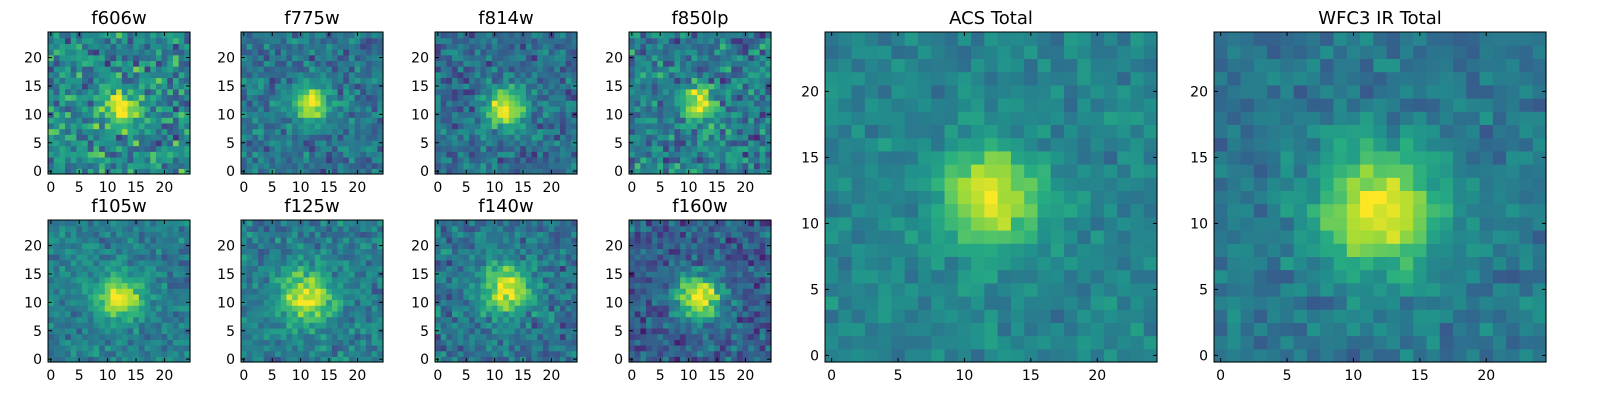  Describe the element at coordinates (312, 291) in the screenshot. I see `axes-frame` at that location.